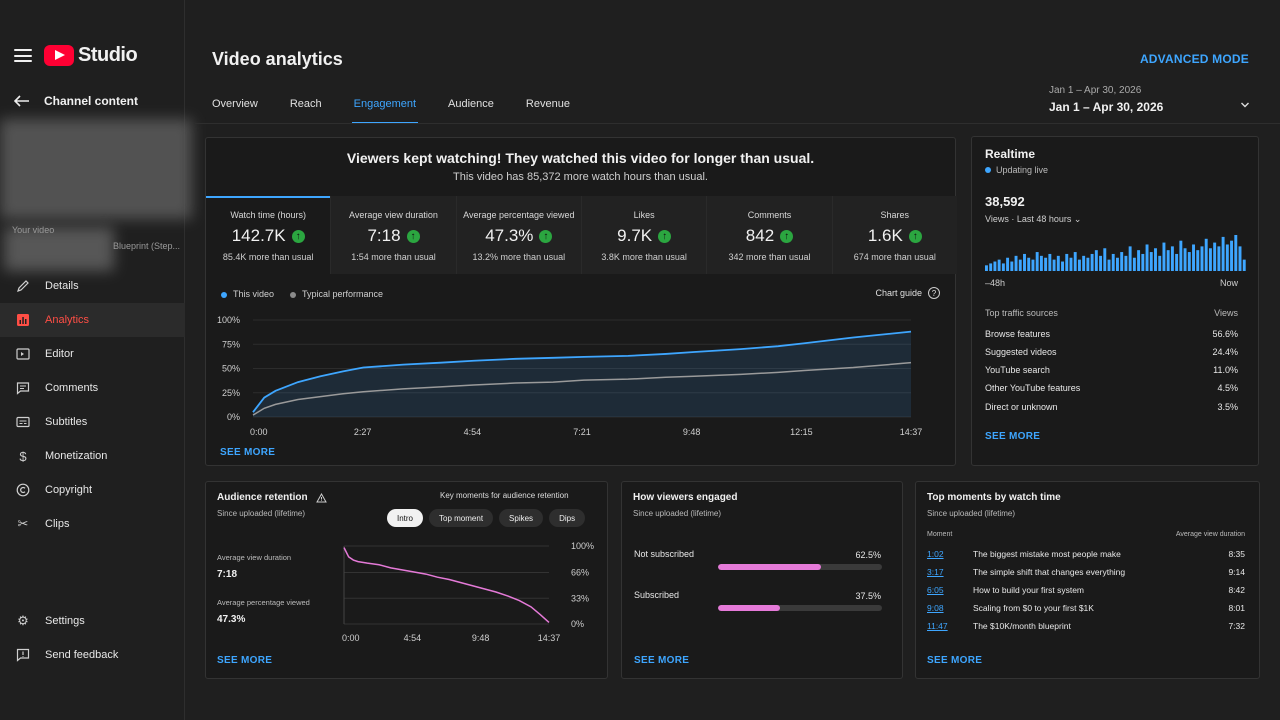 This screenshot has width=1280, height=720. What do you see at coordinates (92, 286) in the screenshot?
I see `sidebar-item-details: Details` at bounding box center [92, 286].